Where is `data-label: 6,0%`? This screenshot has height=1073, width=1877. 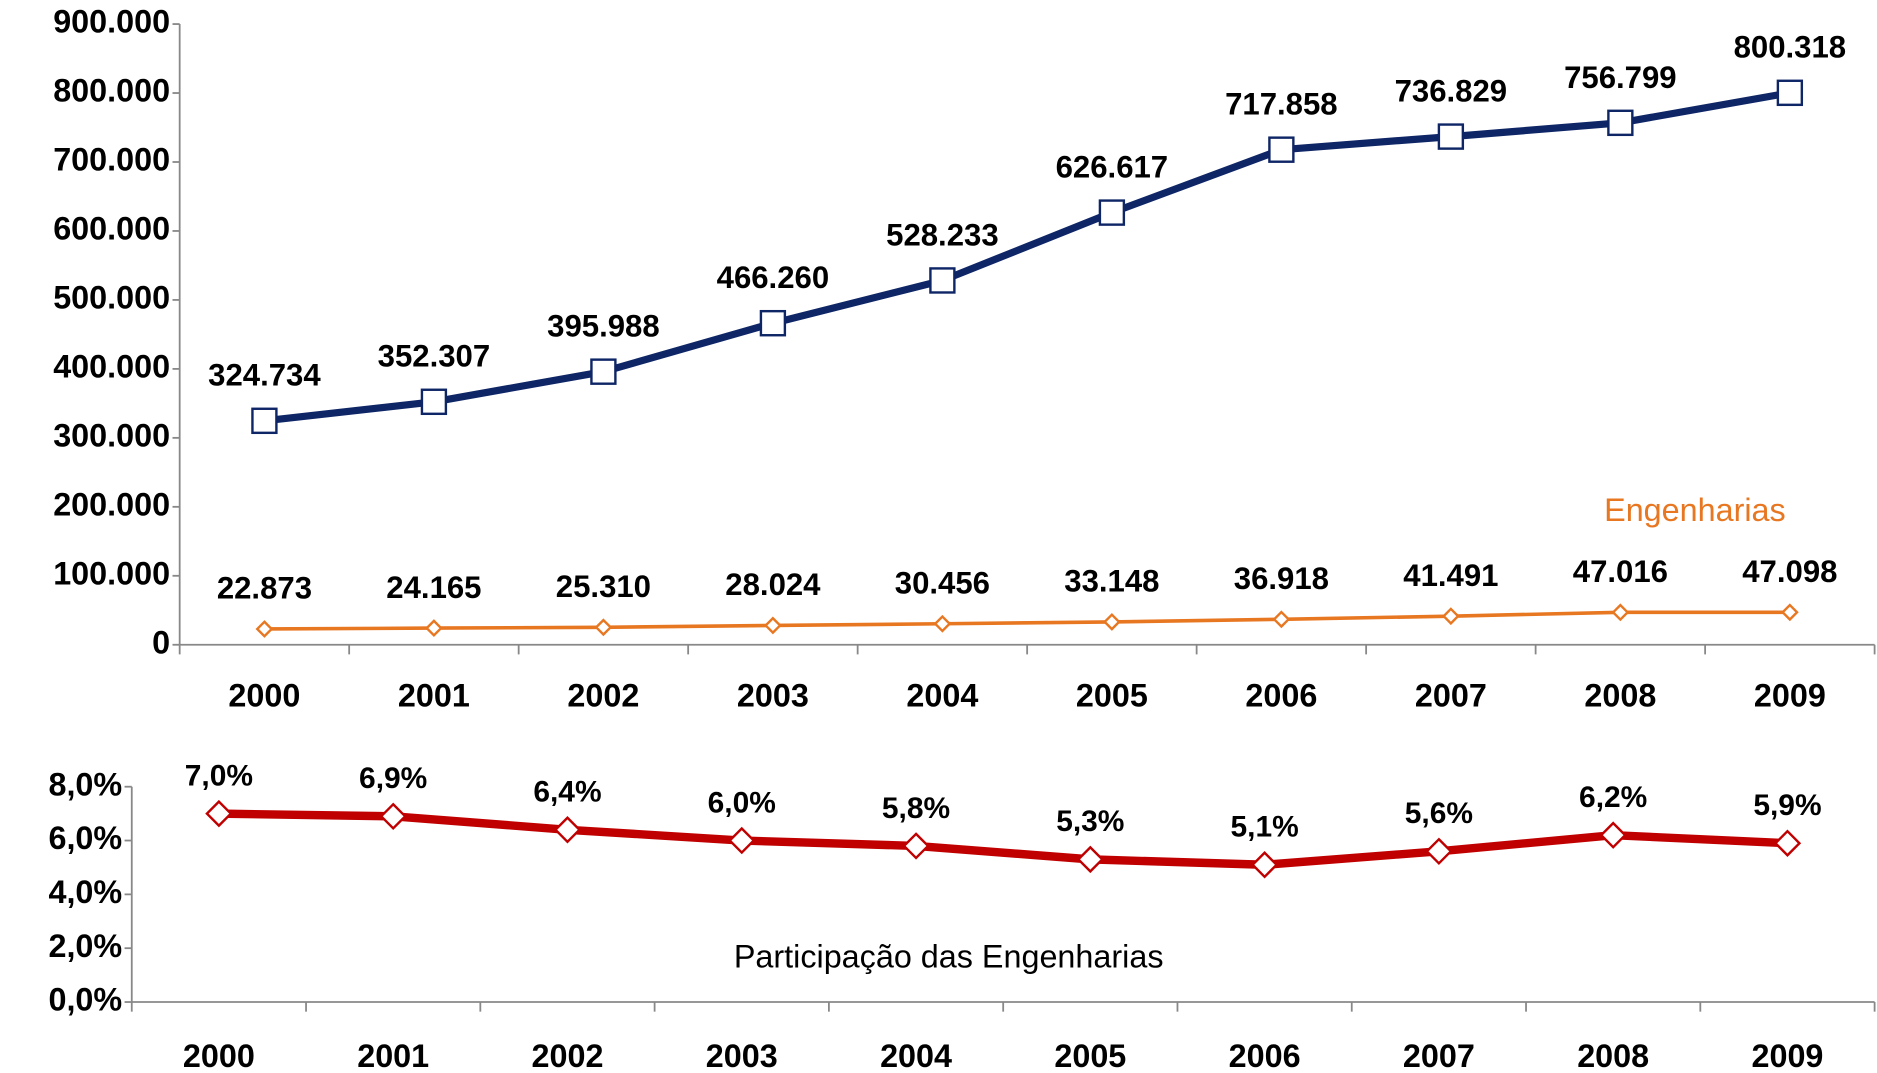 data-label: 6,0% is located at coordinates (742, 802).